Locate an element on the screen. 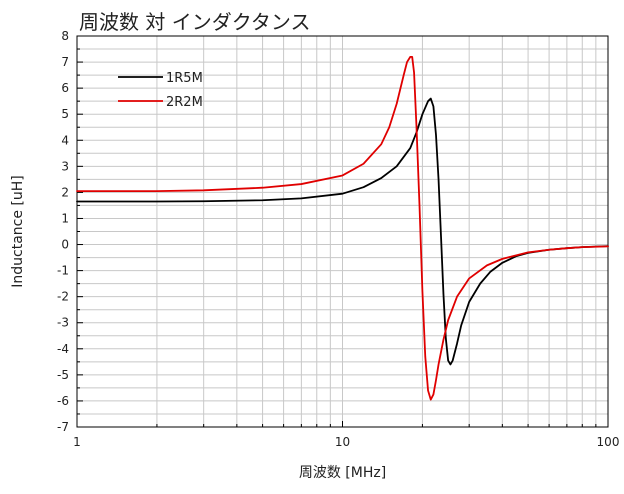  x-tick-label: 100 is located at coordinates (608, 442).